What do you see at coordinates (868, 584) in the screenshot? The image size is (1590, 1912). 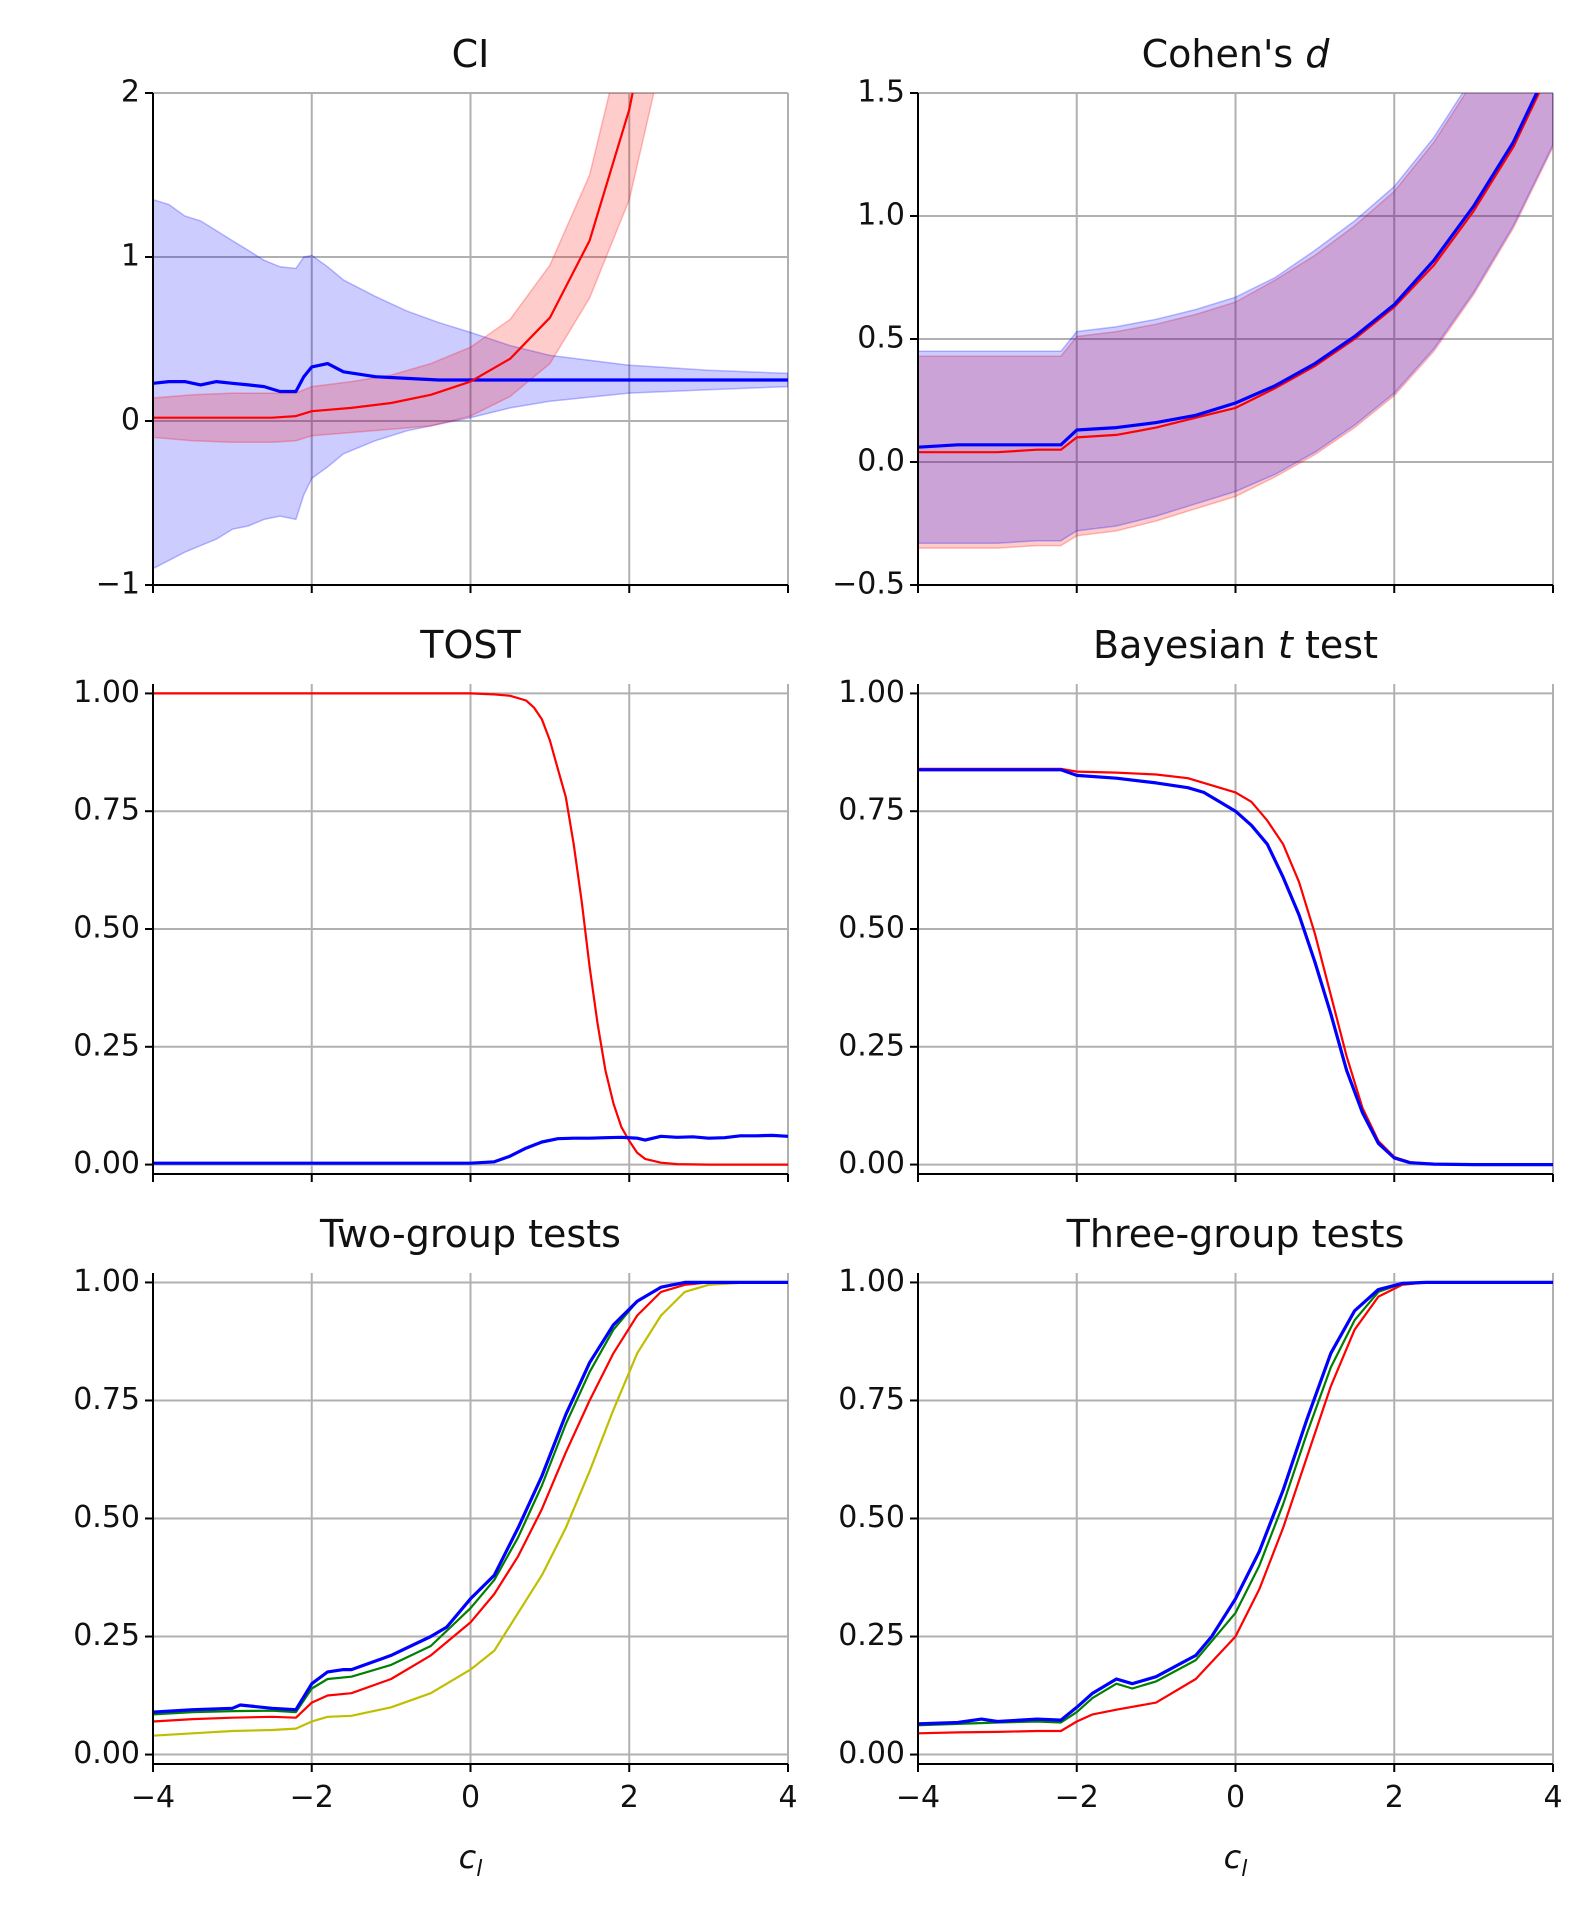 I see `y-tick-label: −0.5` at bounding box center [868, 584].